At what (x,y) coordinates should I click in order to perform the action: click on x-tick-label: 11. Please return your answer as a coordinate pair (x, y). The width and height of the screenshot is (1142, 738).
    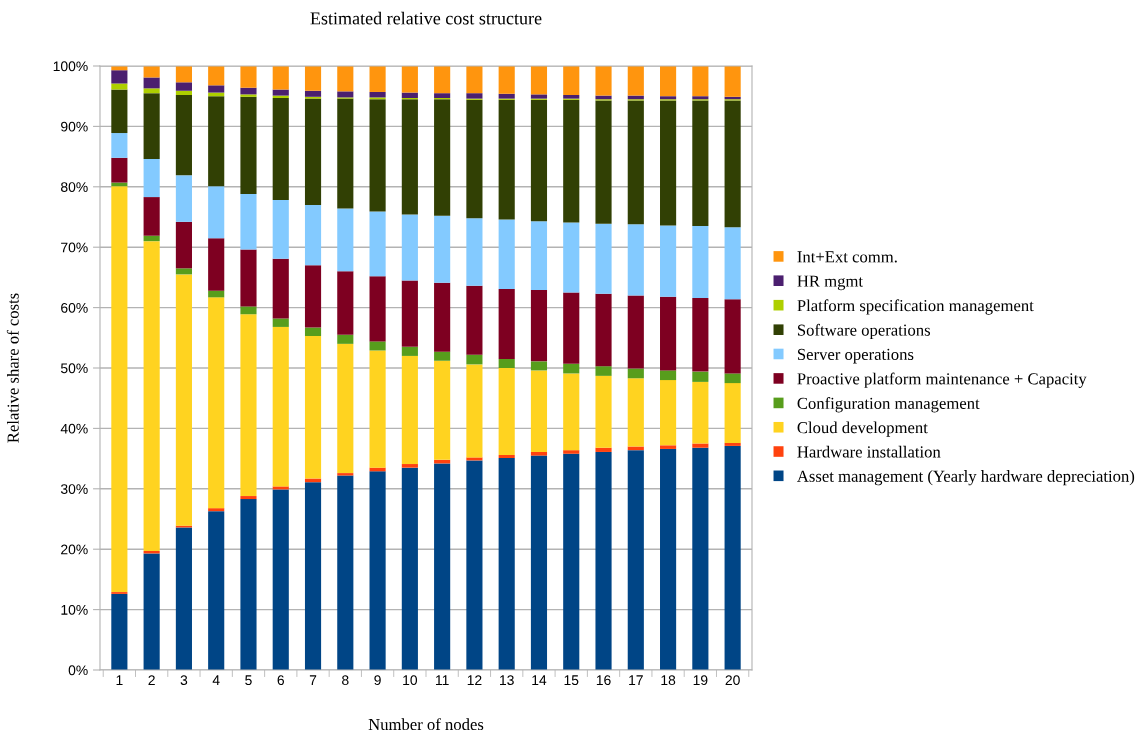
    Looking at the image, I should click on (442, 680).